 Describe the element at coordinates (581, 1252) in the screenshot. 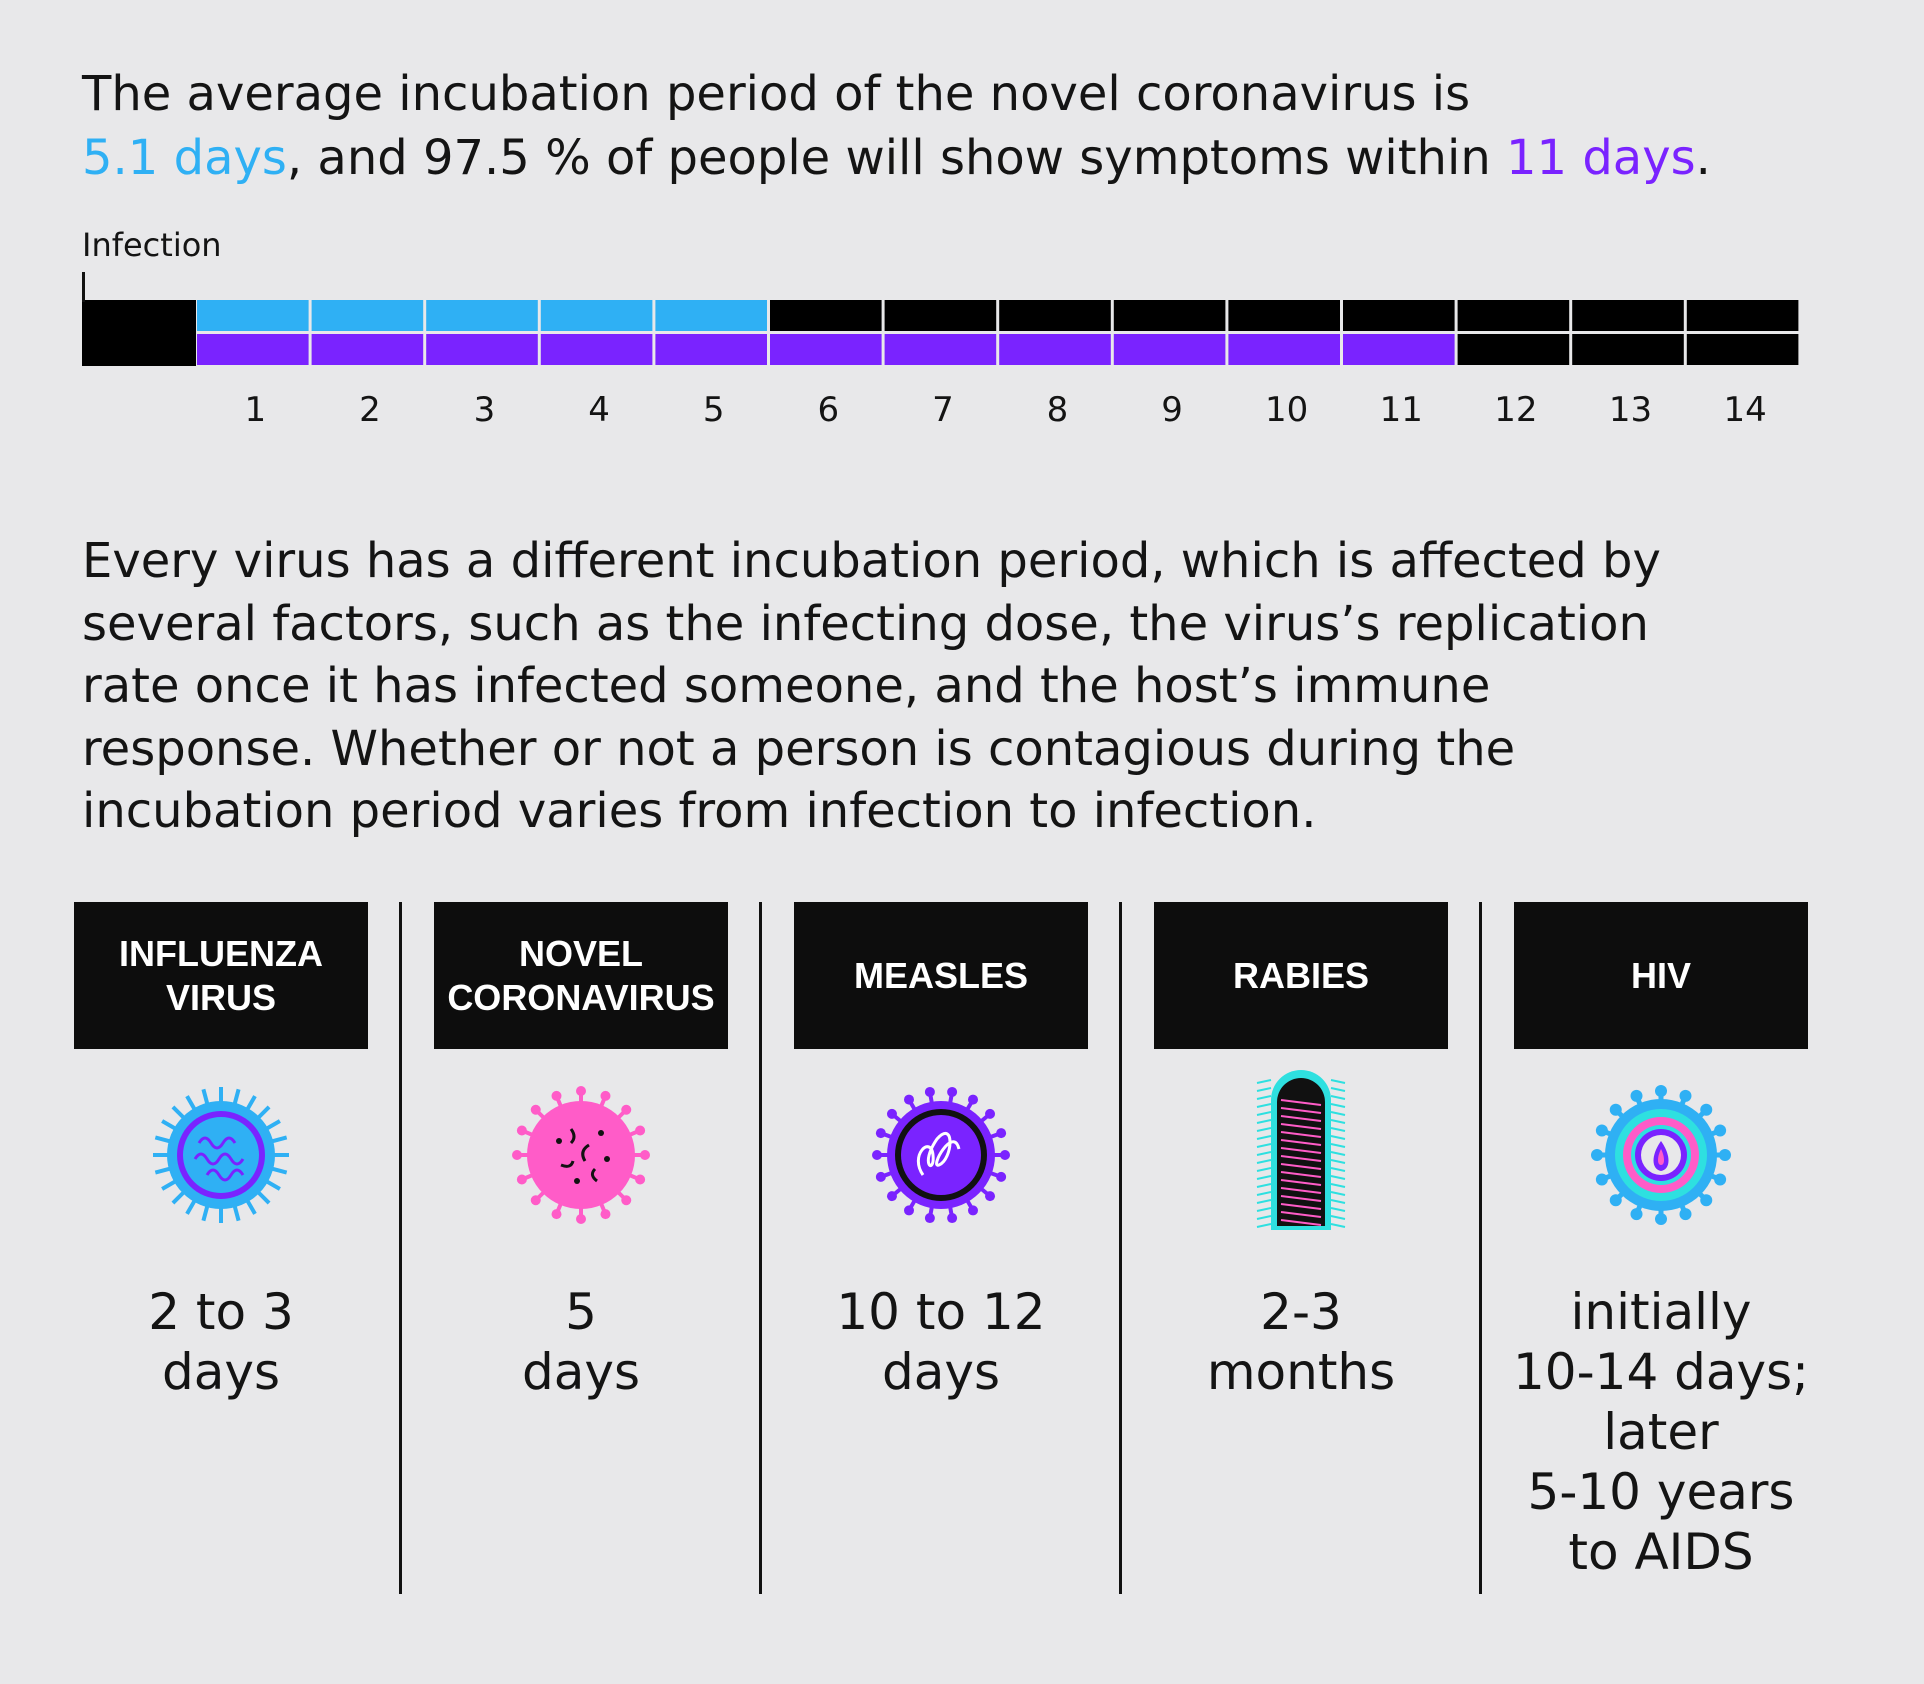

I see `virus-card-coronavirus: NOVEL CORONAVIRUS 5 days` at that location.